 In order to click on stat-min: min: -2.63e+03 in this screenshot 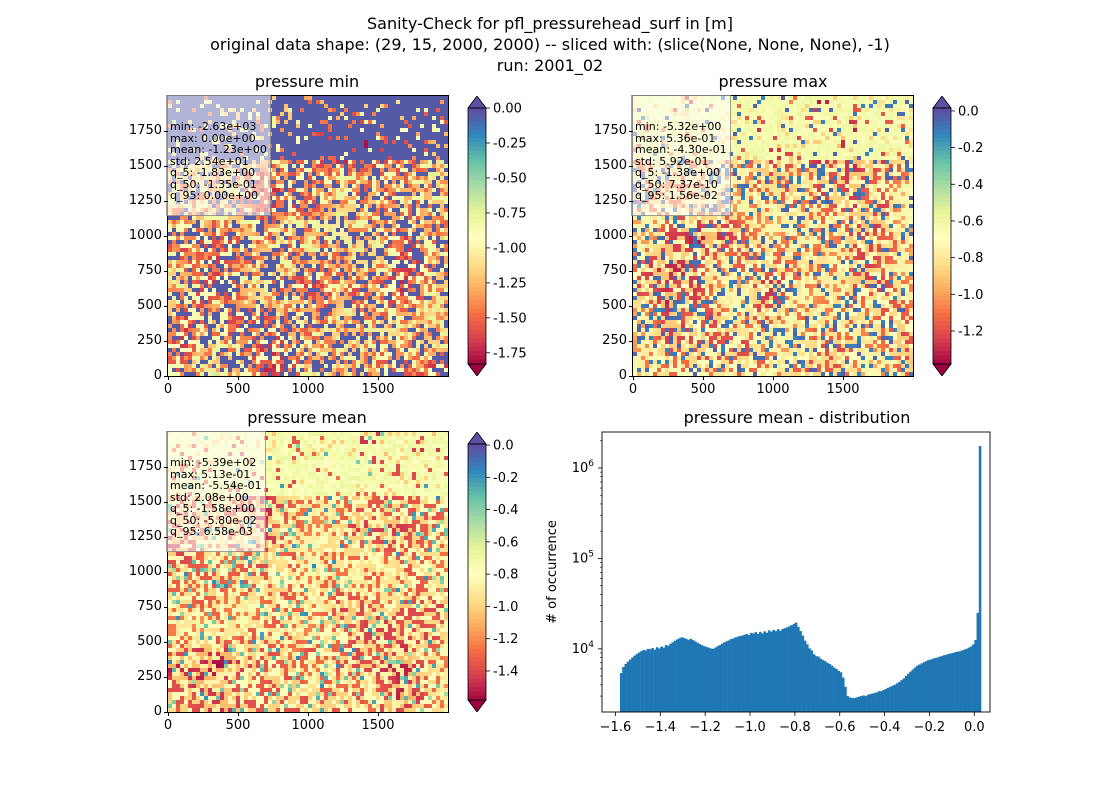, I will do `click(213, 126)`.